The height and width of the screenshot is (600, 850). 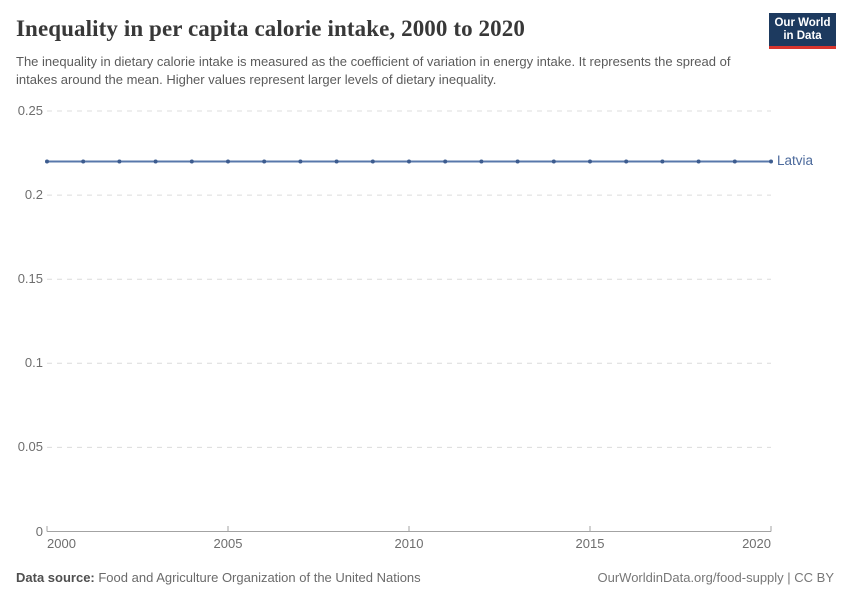 What do you see at coordinates (55, 577) in the screenshot?
I see `data-source-label: Data source:` at bounding box center [55, 577].